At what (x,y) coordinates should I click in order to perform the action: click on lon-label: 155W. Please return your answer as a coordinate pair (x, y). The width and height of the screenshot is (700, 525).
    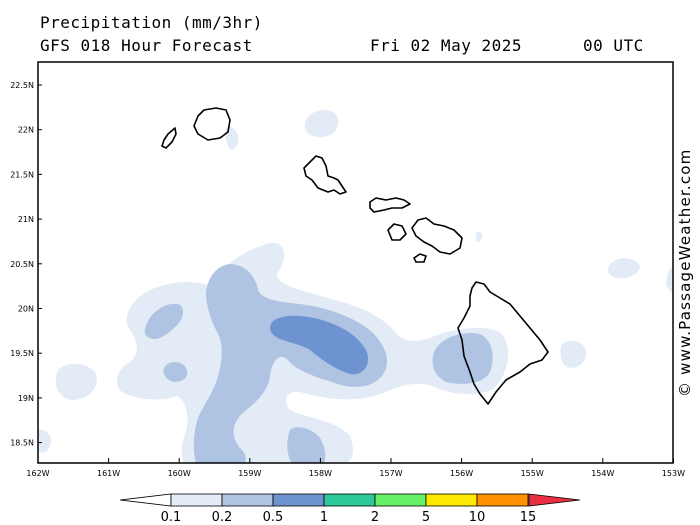
    Looking at the image, I should click on (532, 473).